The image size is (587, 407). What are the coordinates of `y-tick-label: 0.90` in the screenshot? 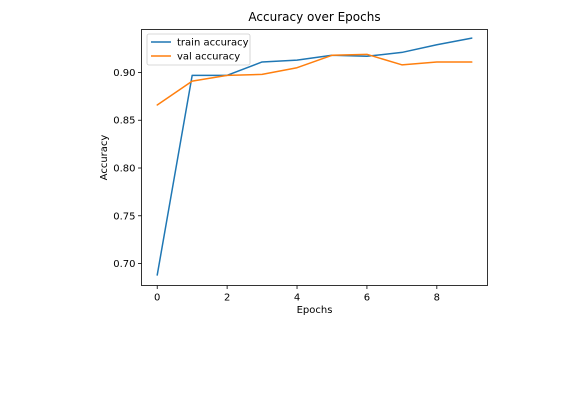 It's located at (124, 73).